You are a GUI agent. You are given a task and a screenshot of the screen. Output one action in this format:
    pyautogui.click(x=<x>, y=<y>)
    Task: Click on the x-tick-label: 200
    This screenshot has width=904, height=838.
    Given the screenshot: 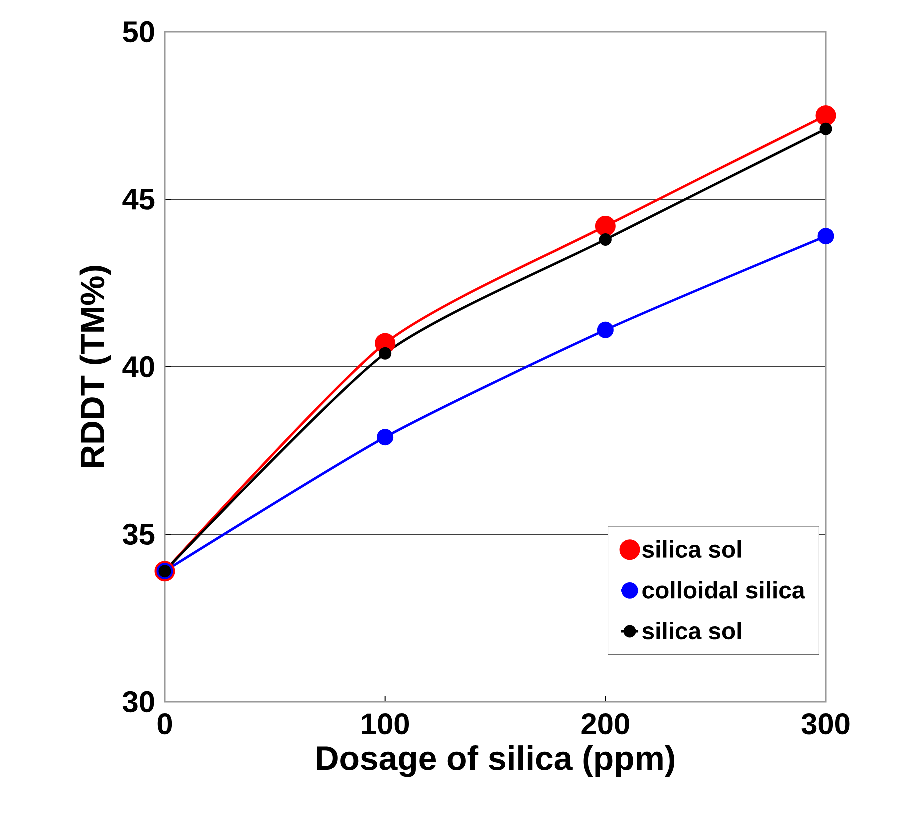 What is the action you would take?
    pyautogui.click(x=606, y=724)
    